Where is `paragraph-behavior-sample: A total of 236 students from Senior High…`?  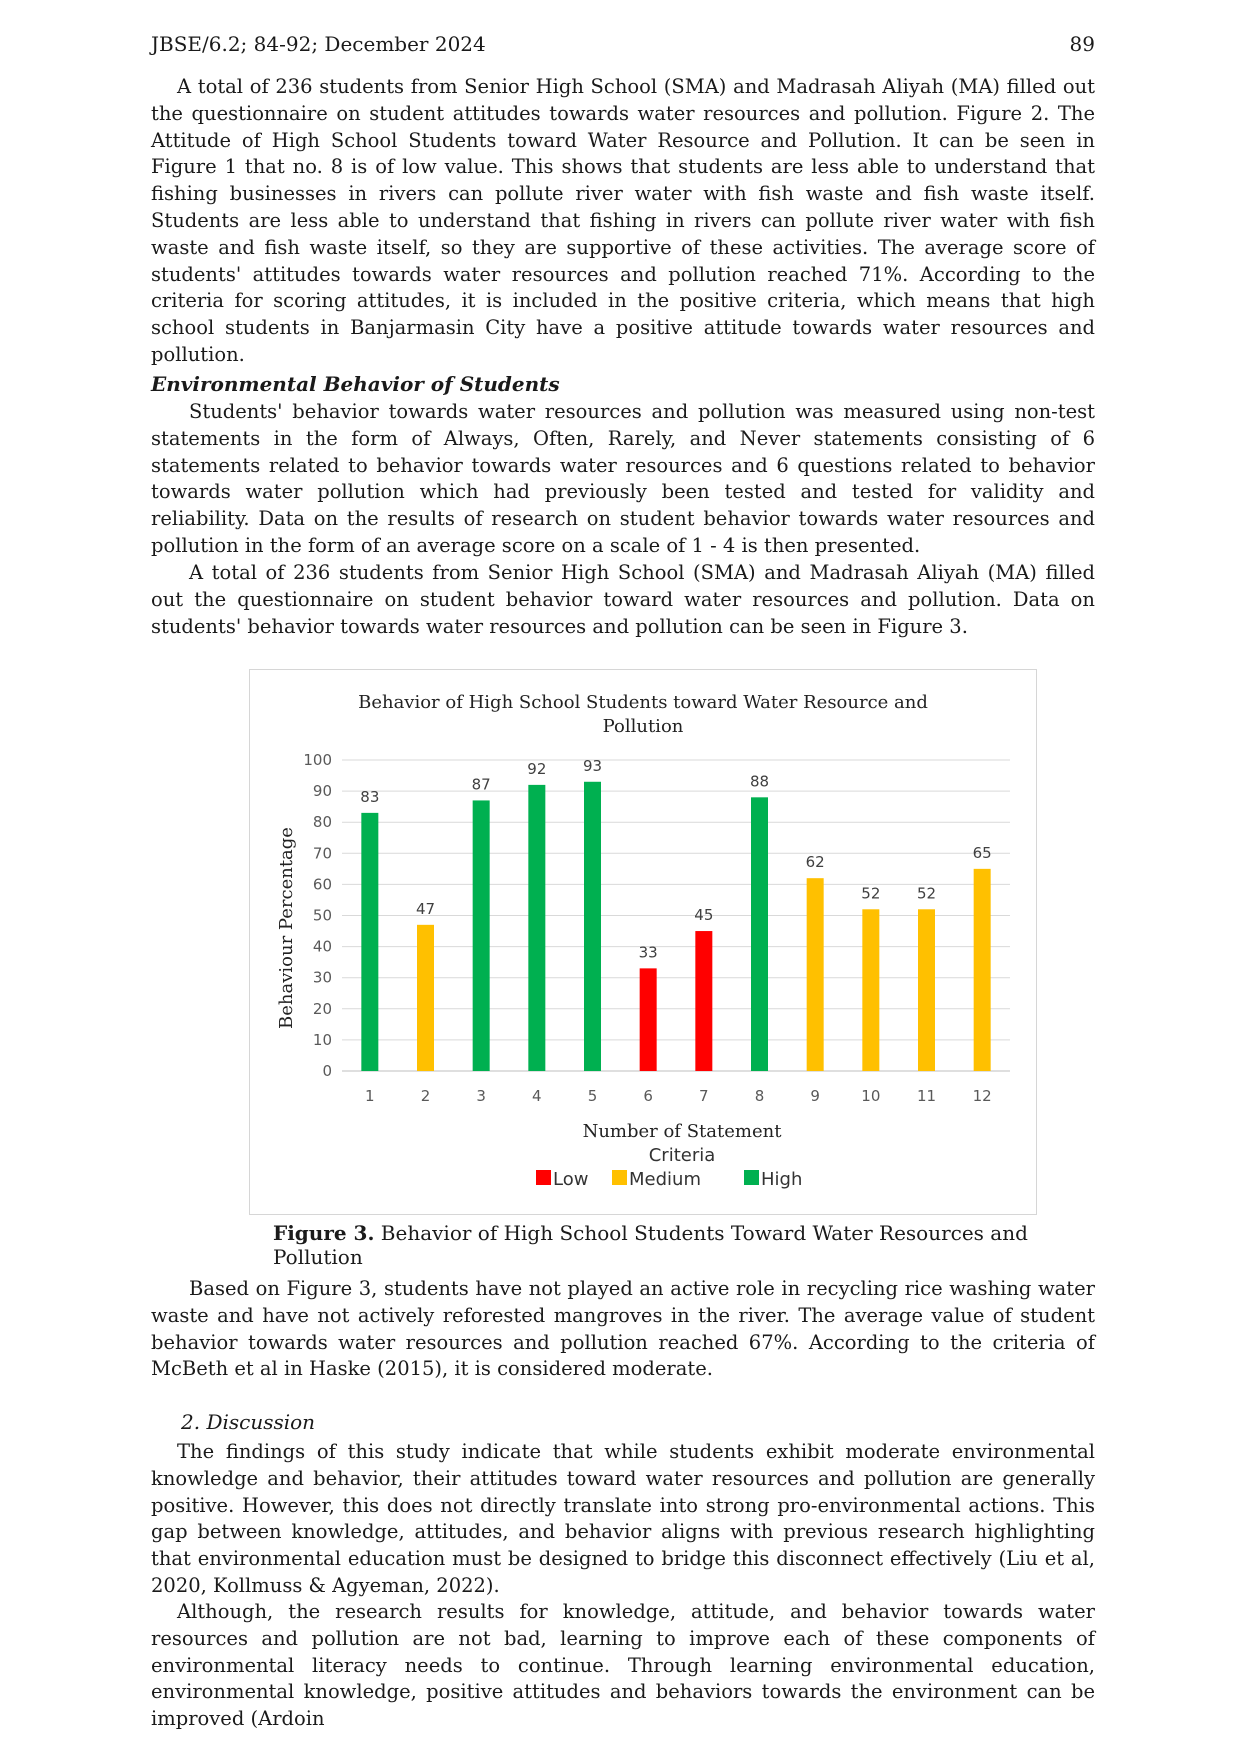
paragraph-behavior-sample: A total of 236 students from Senior High… is located at coordinates (623, 599).